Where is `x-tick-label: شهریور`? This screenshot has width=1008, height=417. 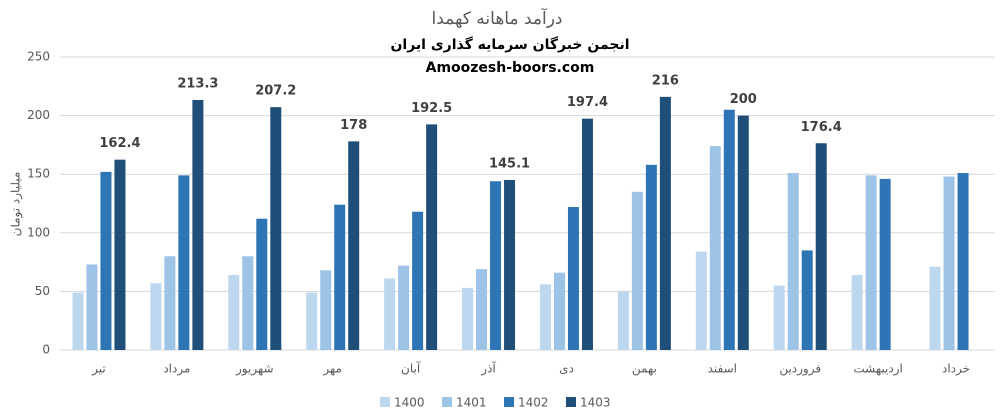 x-tick-label: شهریور is located at coordinates (254, 369).